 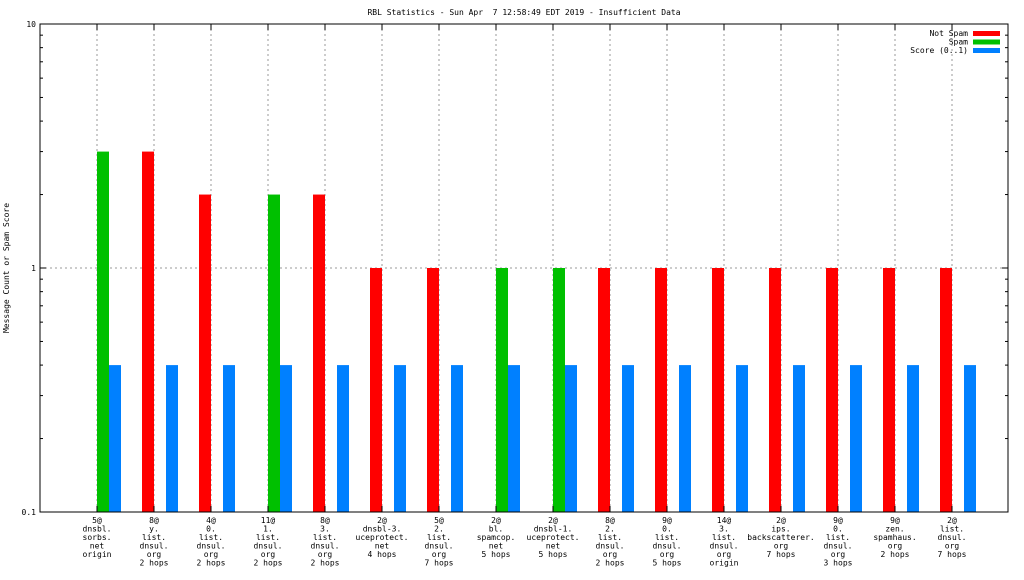 I want to click on x-tick-label: 5@ 2. list. dnsul. org 7 hops, so click(x=439, y=542).